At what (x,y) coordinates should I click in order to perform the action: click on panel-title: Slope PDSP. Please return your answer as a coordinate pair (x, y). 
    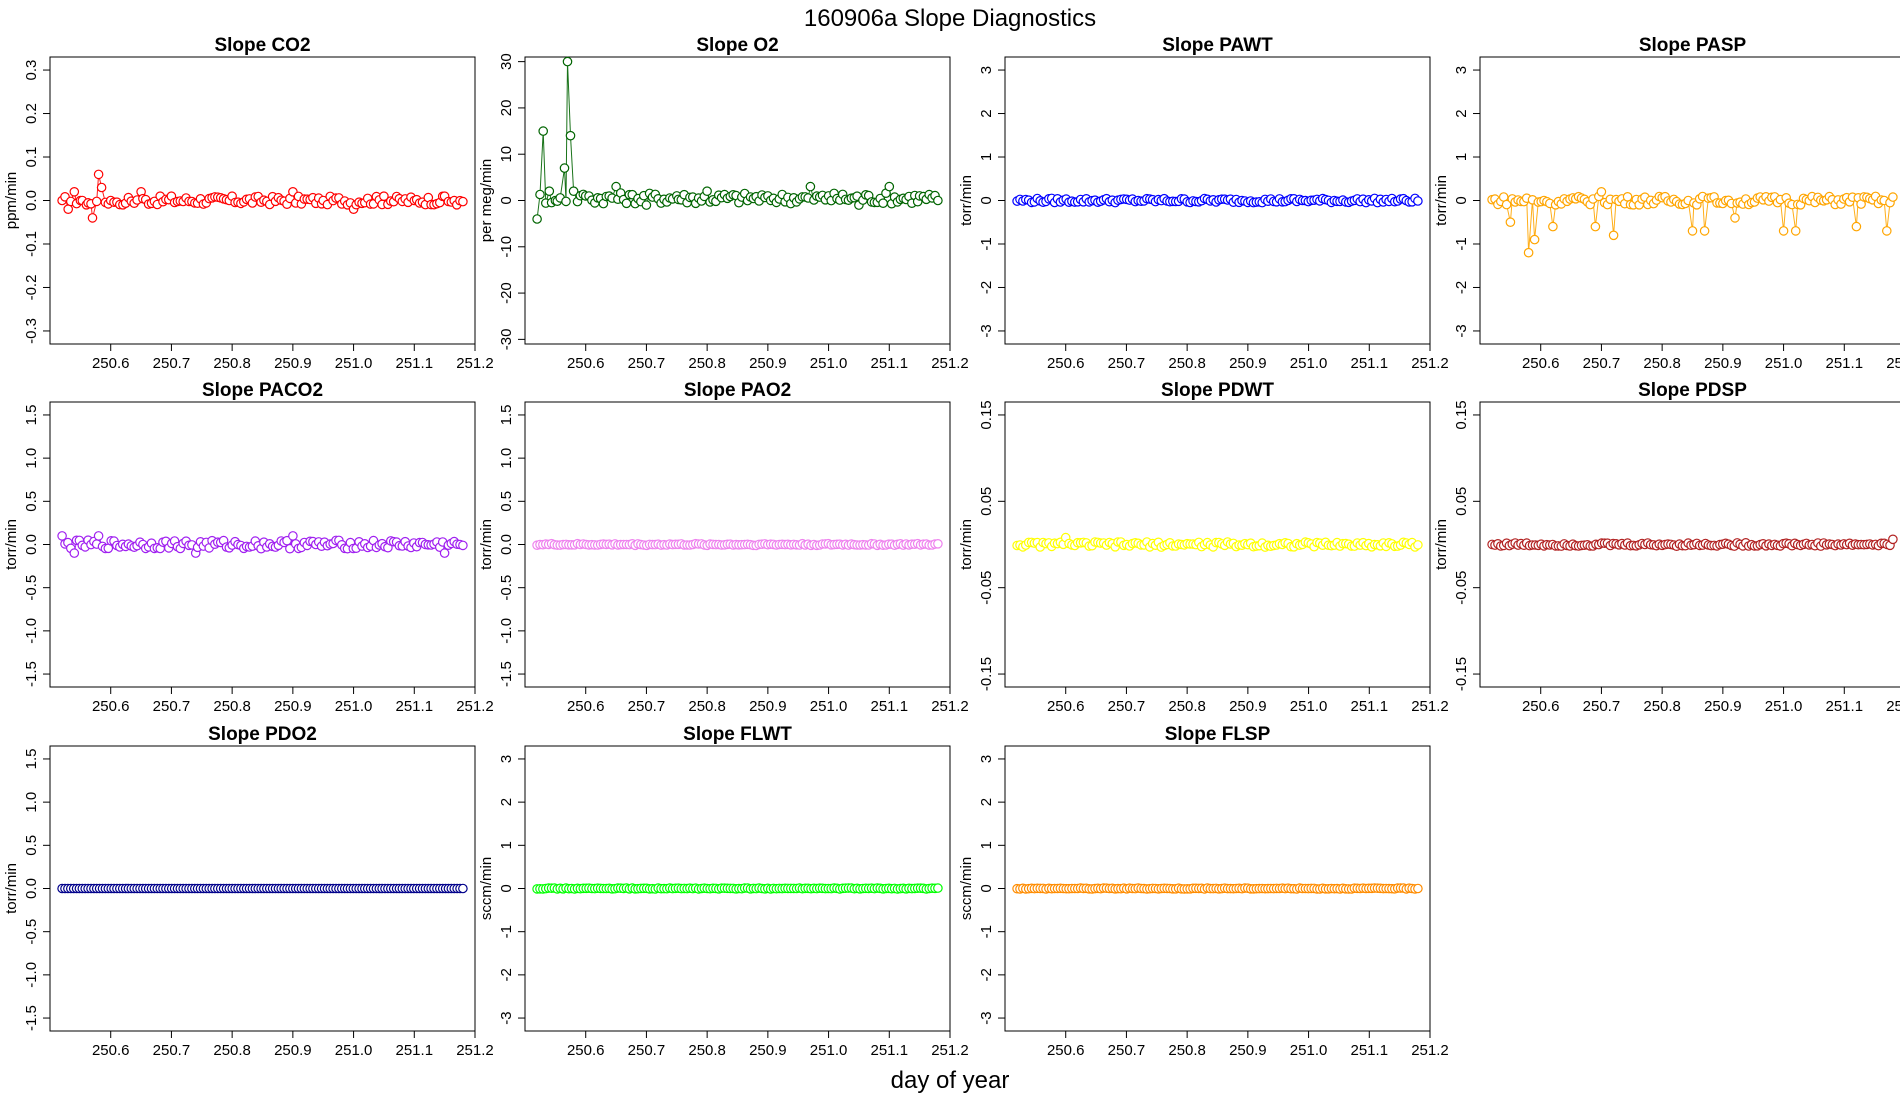
    Looking at the image, I should click on (1692, 390).